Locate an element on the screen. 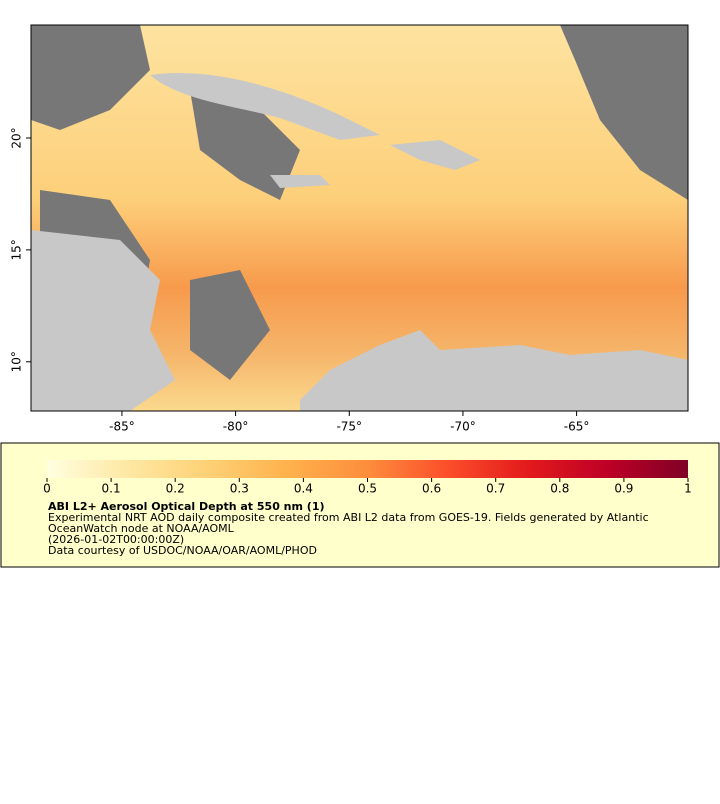  colorbar-tick-label: 0.8 is located at coordinates (559, 489).